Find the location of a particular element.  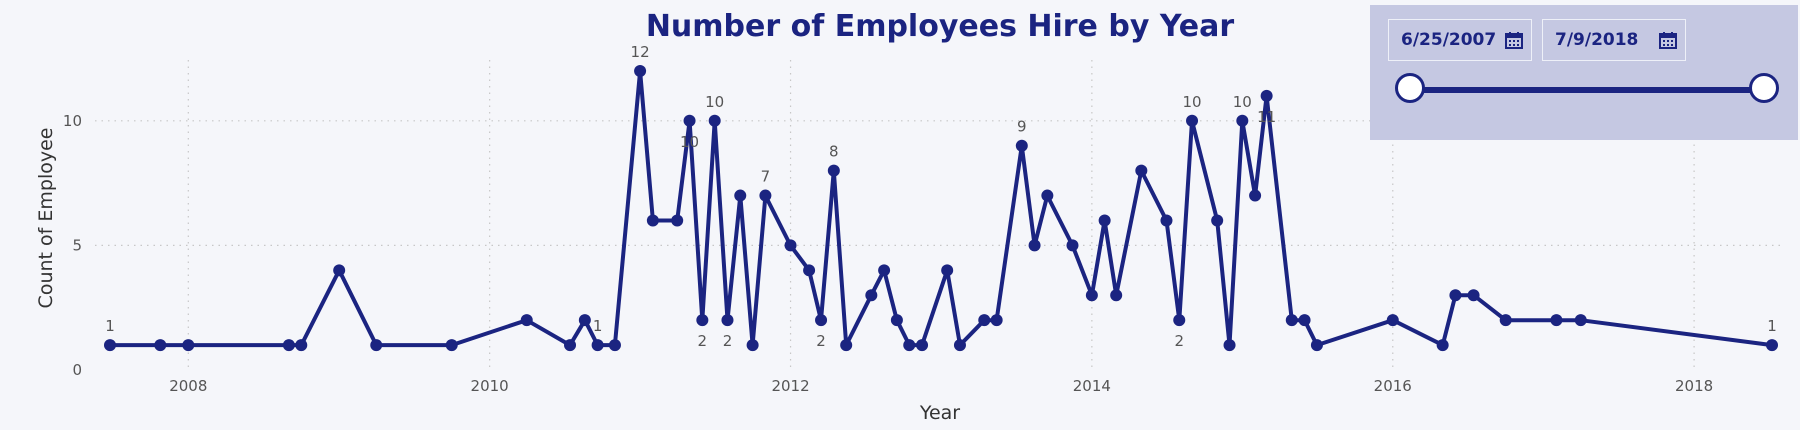

x-tick-label: 2010 is located at coordinates (490, 386).